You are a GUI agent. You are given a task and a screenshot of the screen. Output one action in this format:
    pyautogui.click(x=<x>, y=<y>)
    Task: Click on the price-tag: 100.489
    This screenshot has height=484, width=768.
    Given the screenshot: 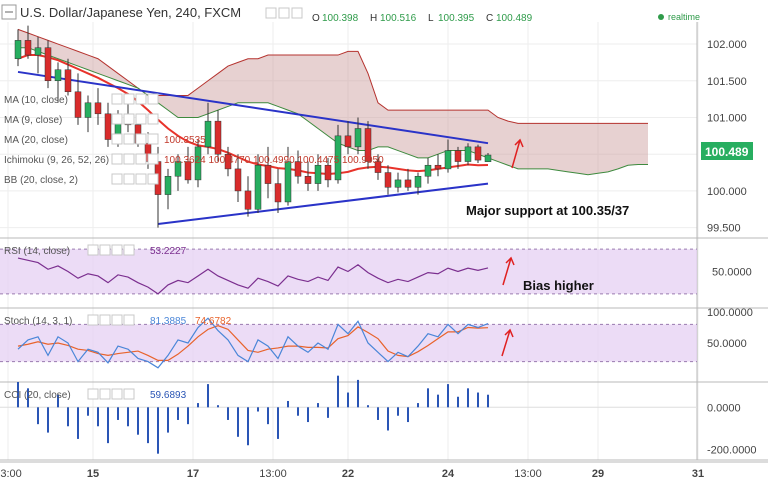 What is the action you would take?
    pyautogui.click(x=727, y=151)
    